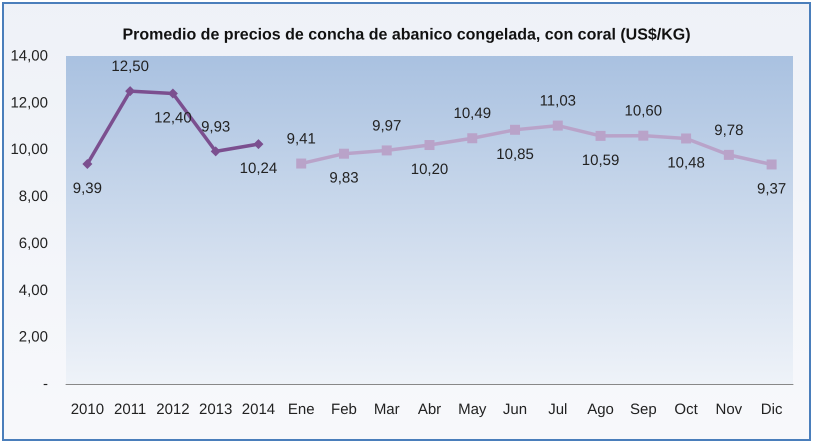 Image resolution: width=813 pixels, height=443 pixels. Describe the element at coordinates (729, 130) in the screenshot. I see `data-label: 9,78` at that location.